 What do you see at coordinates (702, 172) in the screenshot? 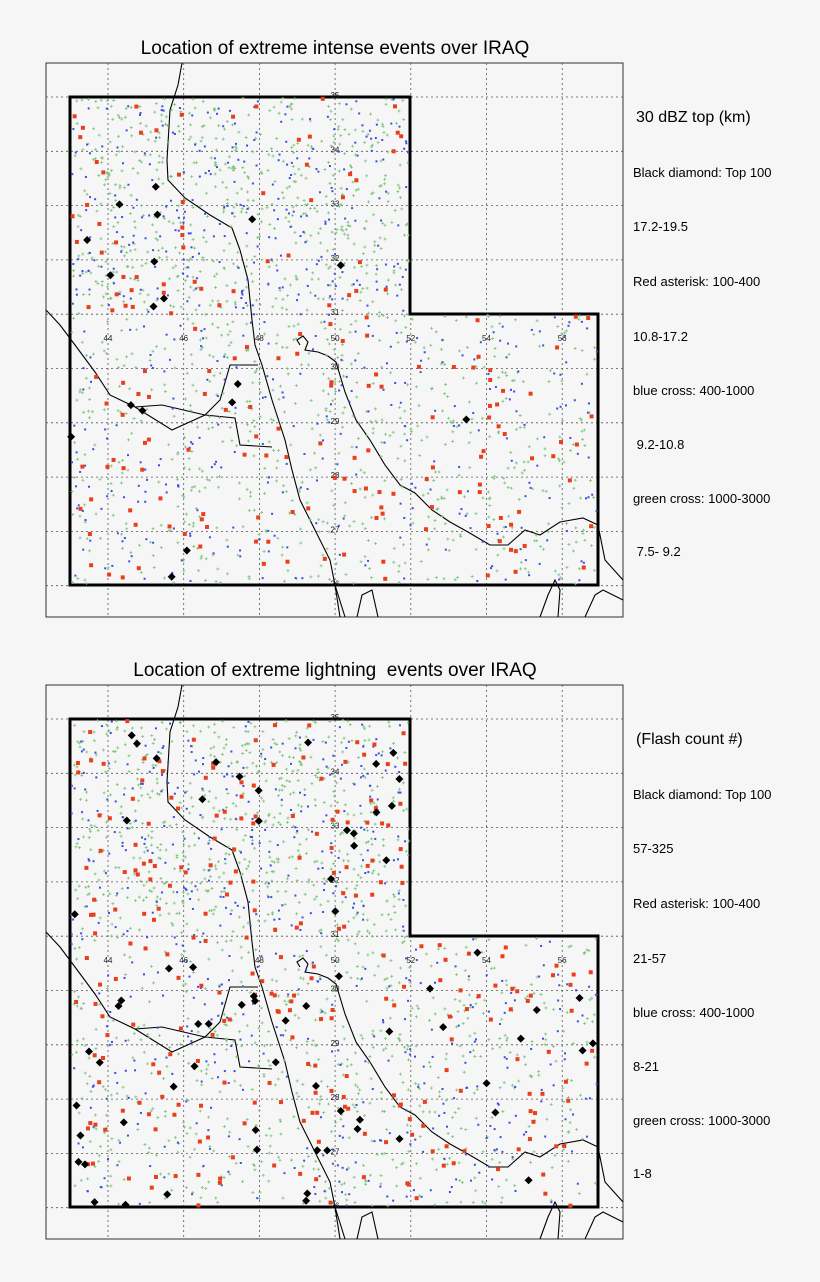
I see `legend-item: Black diamond: Top 100` at bounding box center [702, 172].